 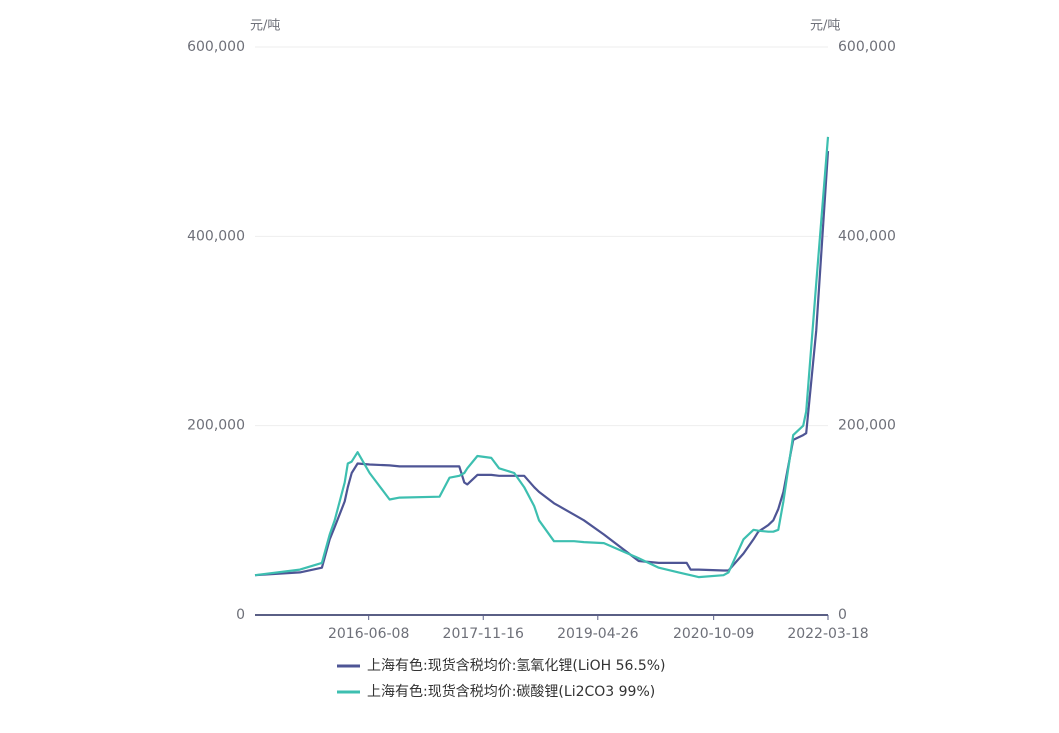 I want to click on y-axis-unit: 元/吨, so click(x=265, y=26).